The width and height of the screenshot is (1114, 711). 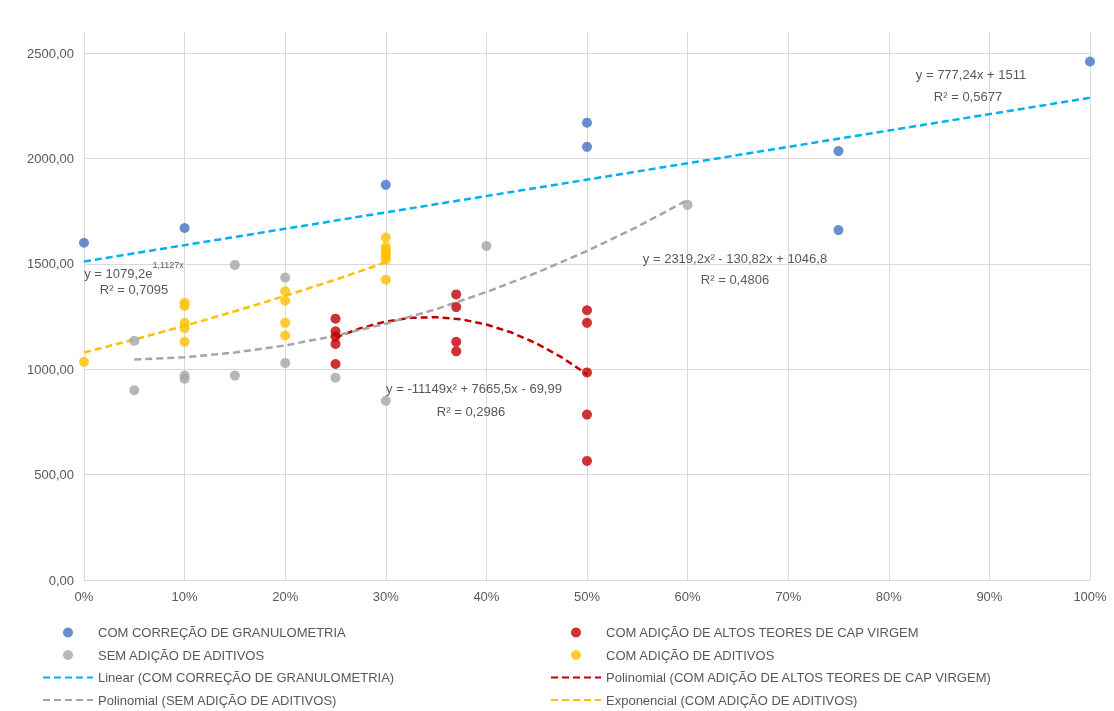 I want to click on legend-label: COM CORREÇÃO DE GRANULOMETRIA, so click(x=222, y=632).